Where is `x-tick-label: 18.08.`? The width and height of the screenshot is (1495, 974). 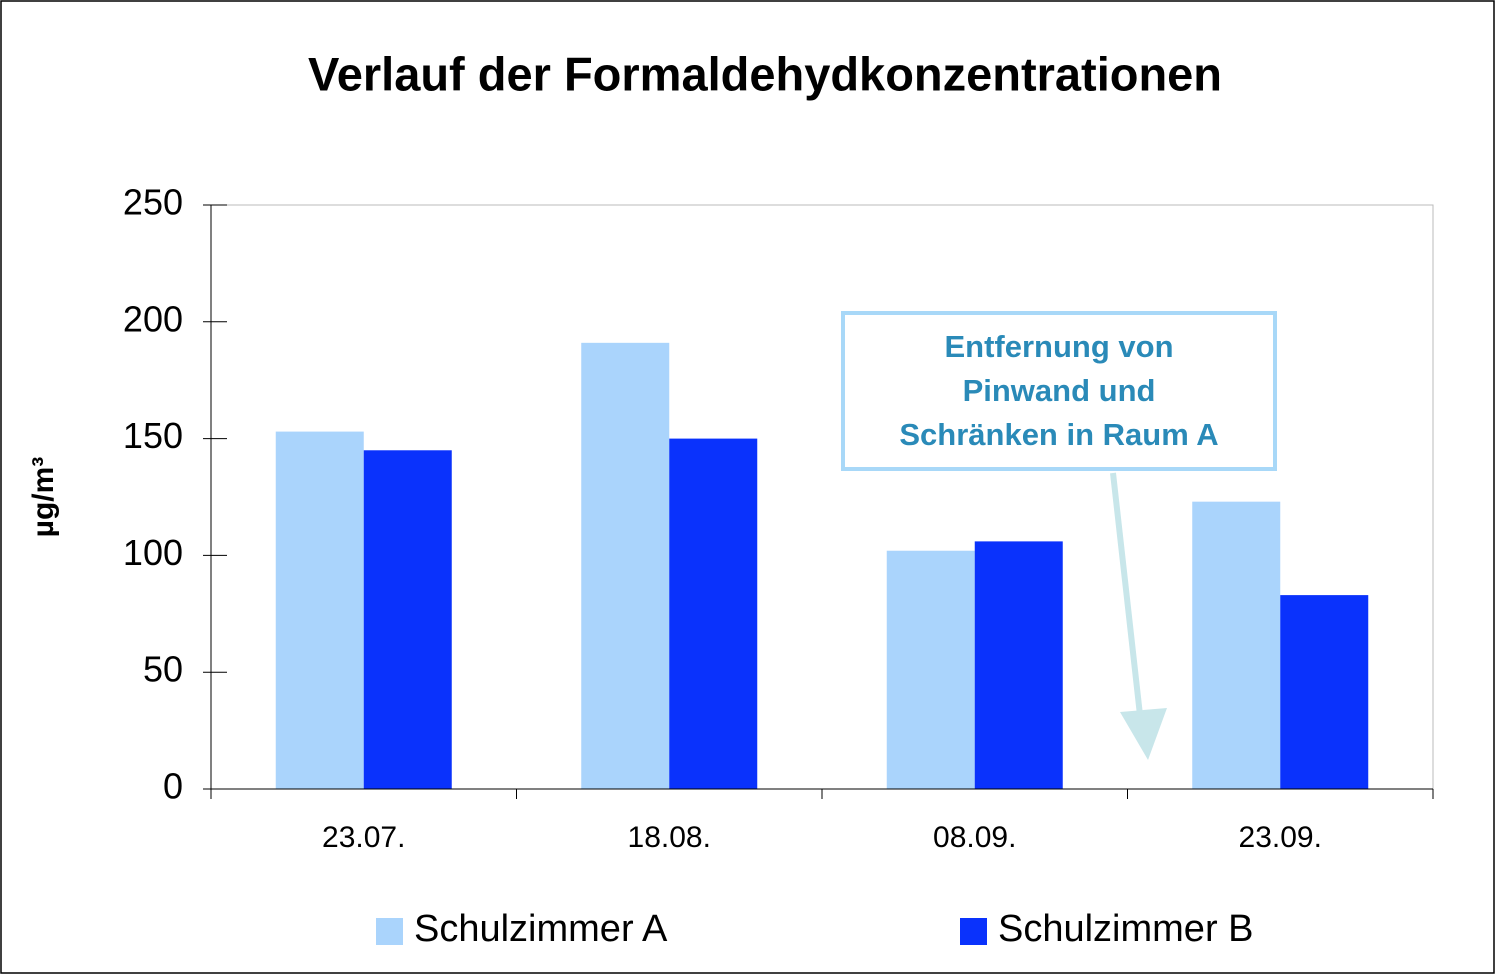
x-tick-label: 18.08. is located at coordinates (669, 837).